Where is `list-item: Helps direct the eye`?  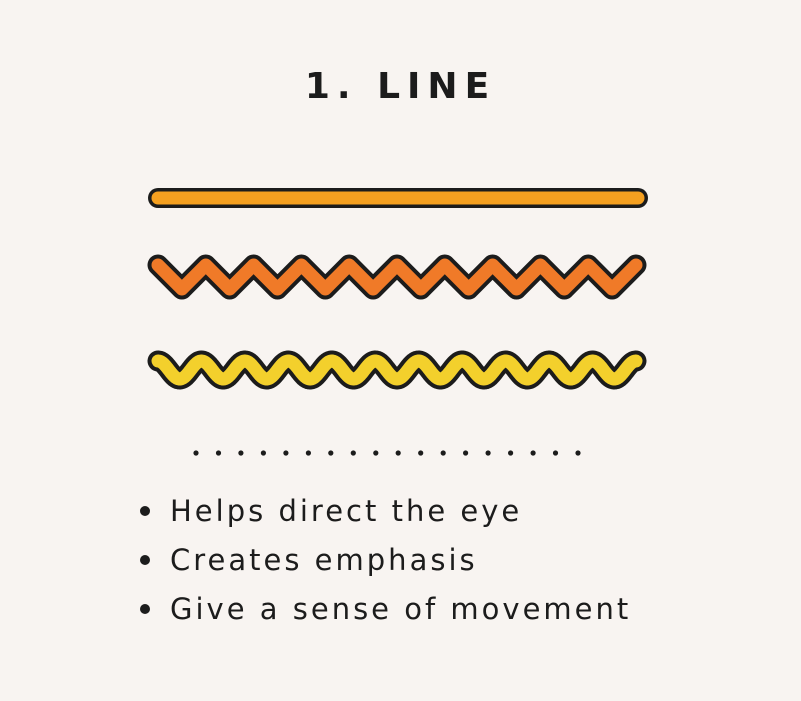 list-item: Helps direct the eye is located at coordinates (385, 510).